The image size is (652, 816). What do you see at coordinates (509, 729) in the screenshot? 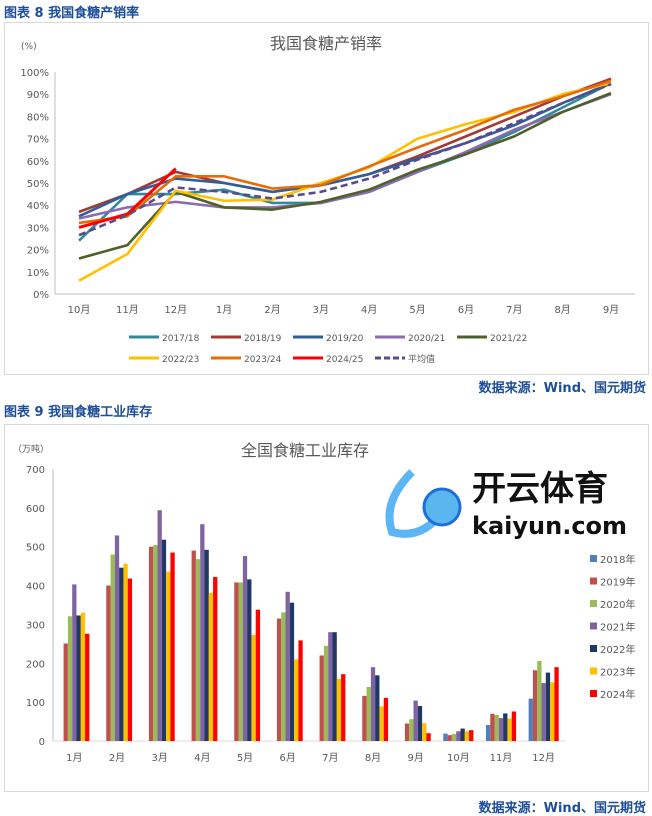
I see `bar-2023年-11月` at bounding box center [509, 729].